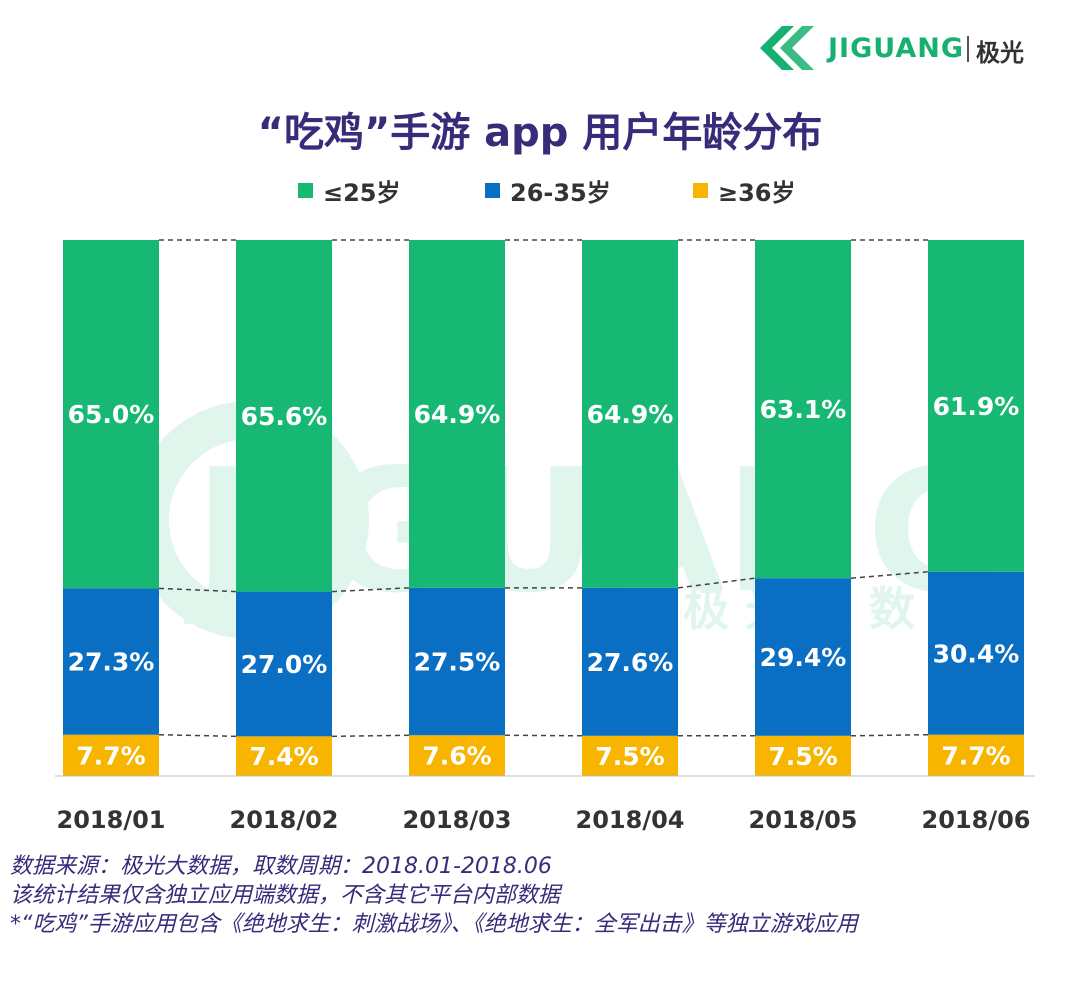 The image size is (1080, 984). Describe the element at coordinates (111, 820) in the screenshot. I see `x-tick-label: 2018/01` at that location.